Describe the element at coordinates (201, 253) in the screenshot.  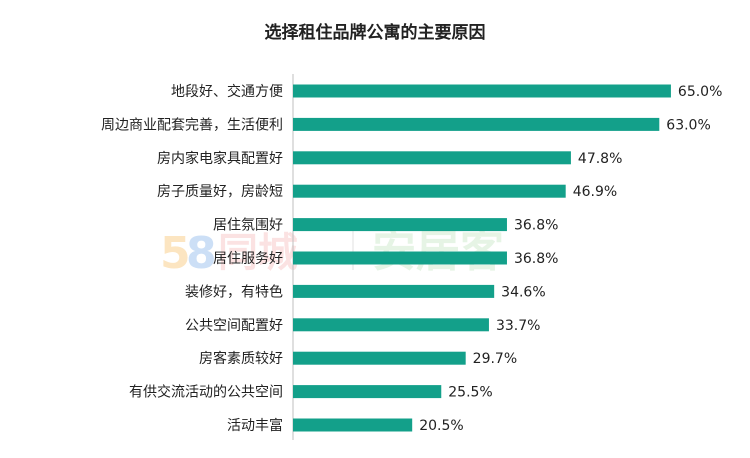
I see `watermark-digit-eight: 8` at that location.